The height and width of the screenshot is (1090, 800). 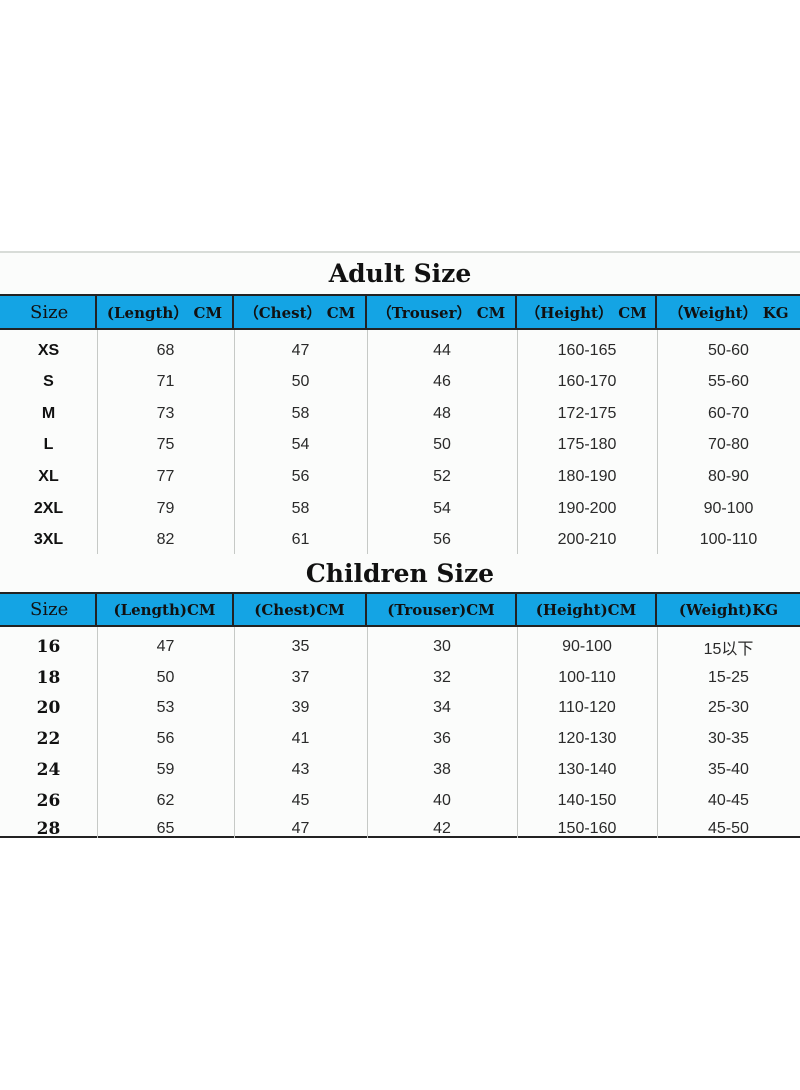 What do you see at coordinates (728, 677) in the screenshot?
I see `weight-cell: 15-25` at bounding box center [728, 677].